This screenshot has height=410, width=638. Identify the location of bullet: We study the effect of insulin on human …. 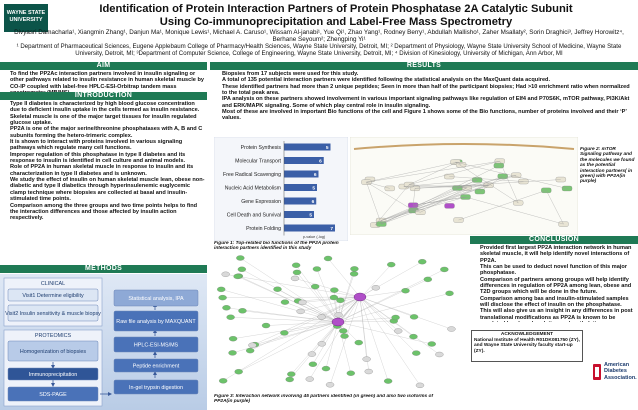
(108, 189).